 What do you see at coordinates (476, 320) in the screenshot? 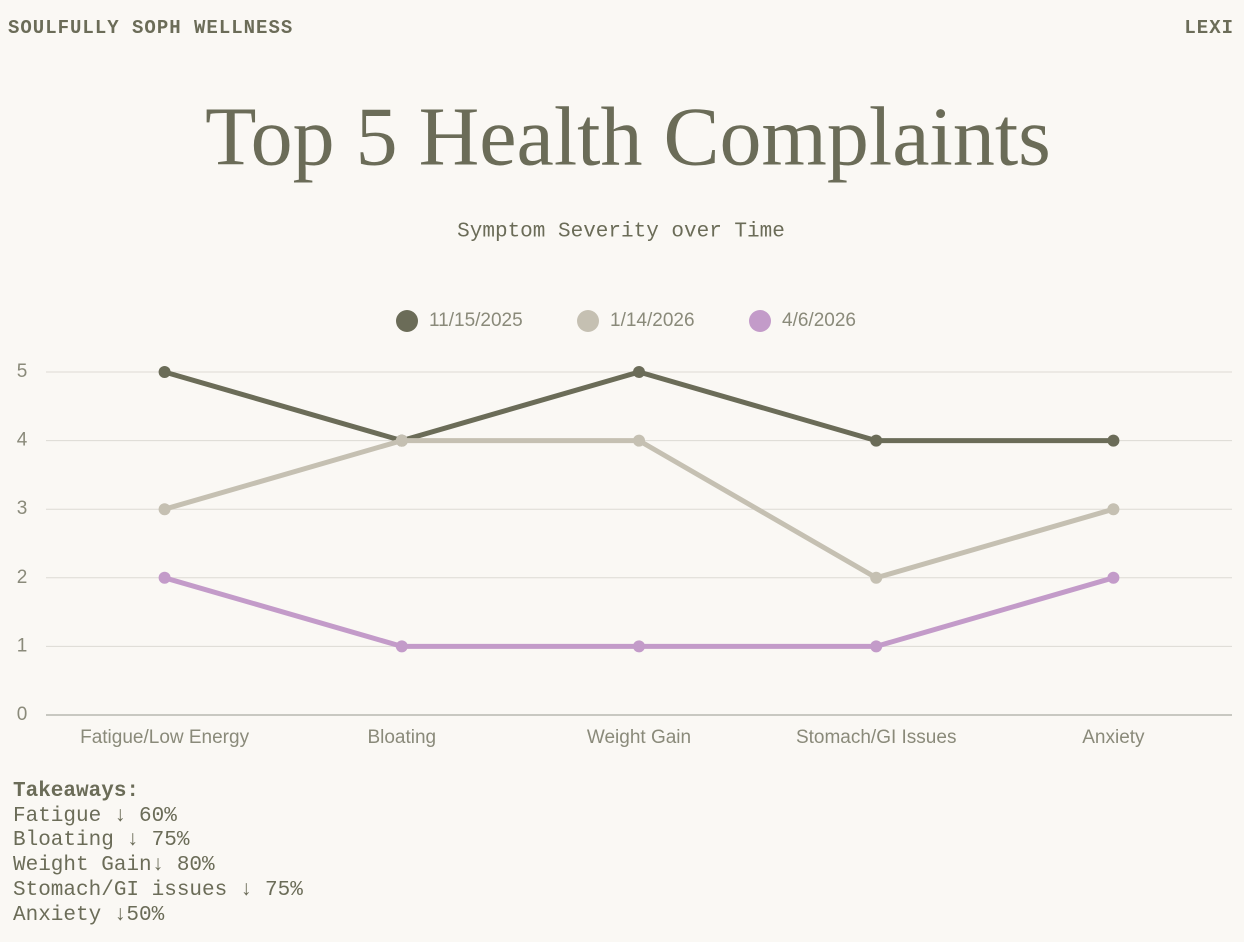
I see `legend-label: 11/15/2025` at bounding box center [476, 320].